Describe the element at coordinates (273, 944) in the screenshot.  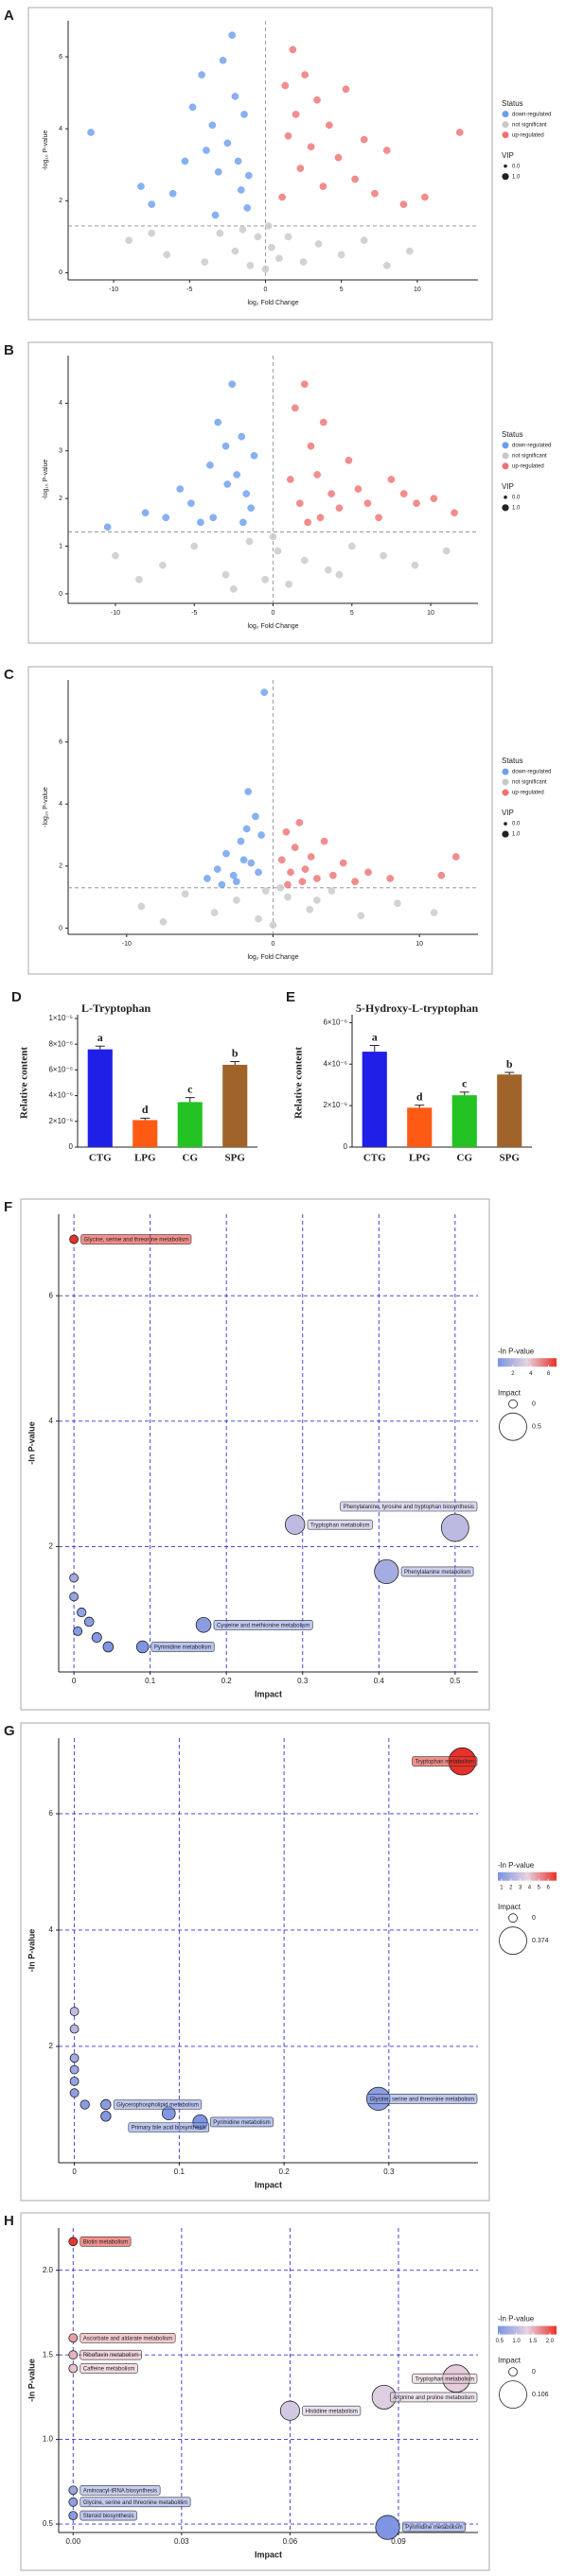
I see `x-tick-label: 0` at that location.